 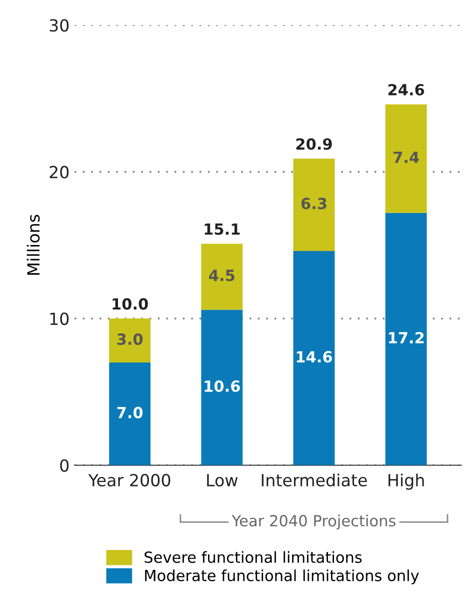 I want to click on data-label: 14.6, so click(x=314, y=357).